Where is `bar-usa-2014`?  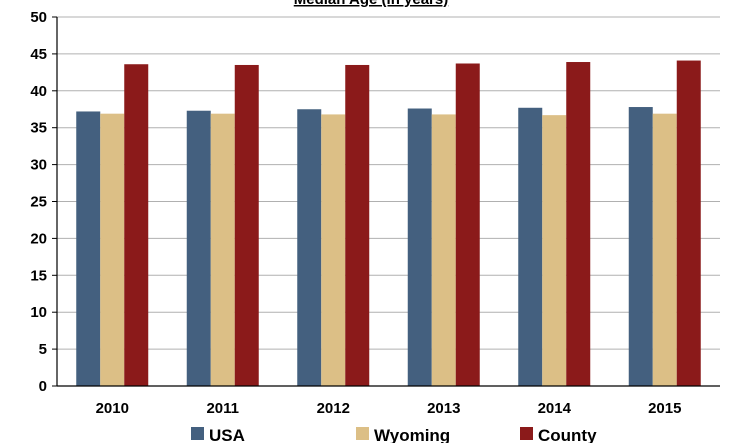
bar-usa-2014 is located at coordinates (530, 247).